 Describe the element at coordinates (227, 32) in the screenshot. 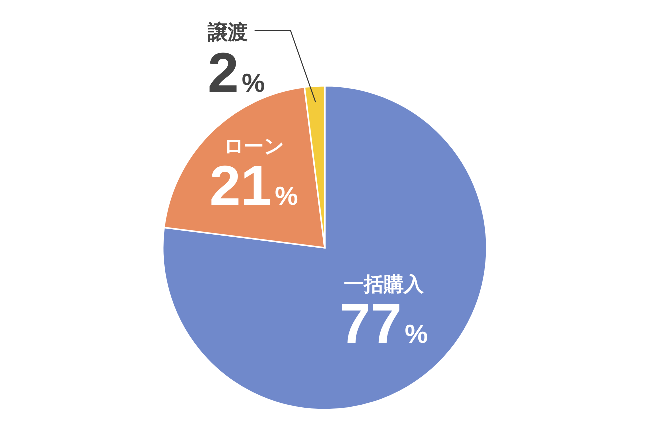

I see `slice-label: 譲渡` at that location.